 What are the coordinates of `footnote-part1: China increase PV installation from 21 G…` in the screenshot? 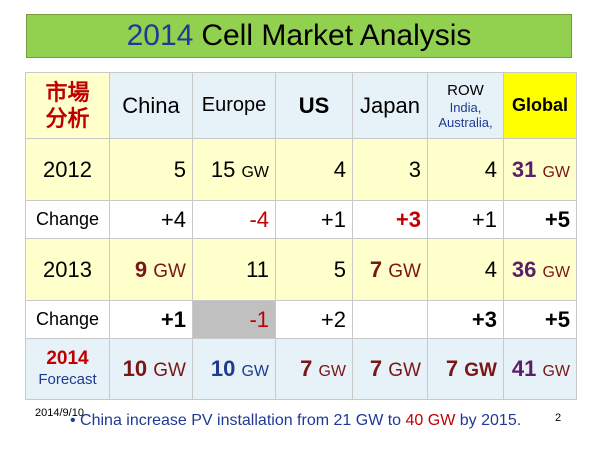 It's located at (243, 420).